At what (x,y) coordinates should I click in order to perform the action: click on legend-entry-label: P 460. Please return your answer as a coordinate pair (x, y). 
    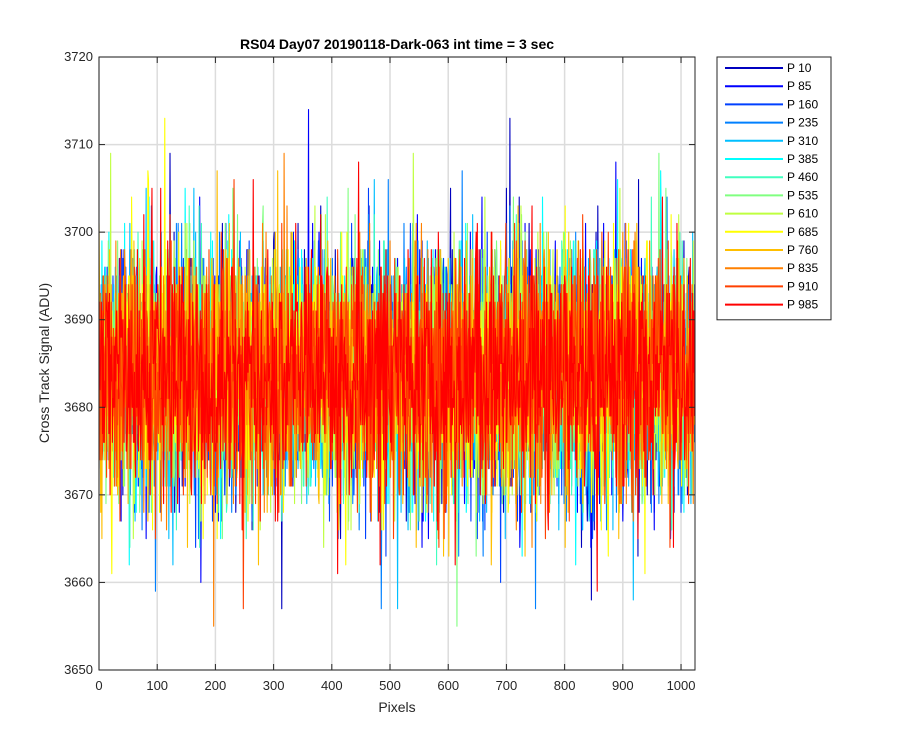
    Looking at the image, I should click on (802, 177).